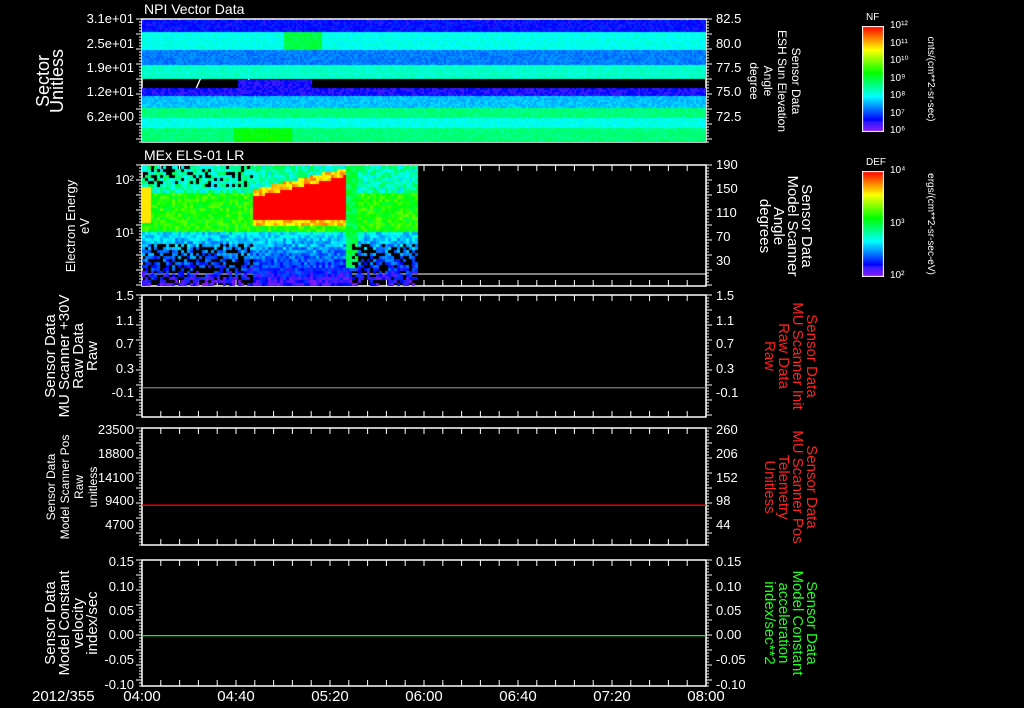  Describe the element at coordinates (121, 610) in the screenshot. I see `y-tick-label: 0.05` at that location.